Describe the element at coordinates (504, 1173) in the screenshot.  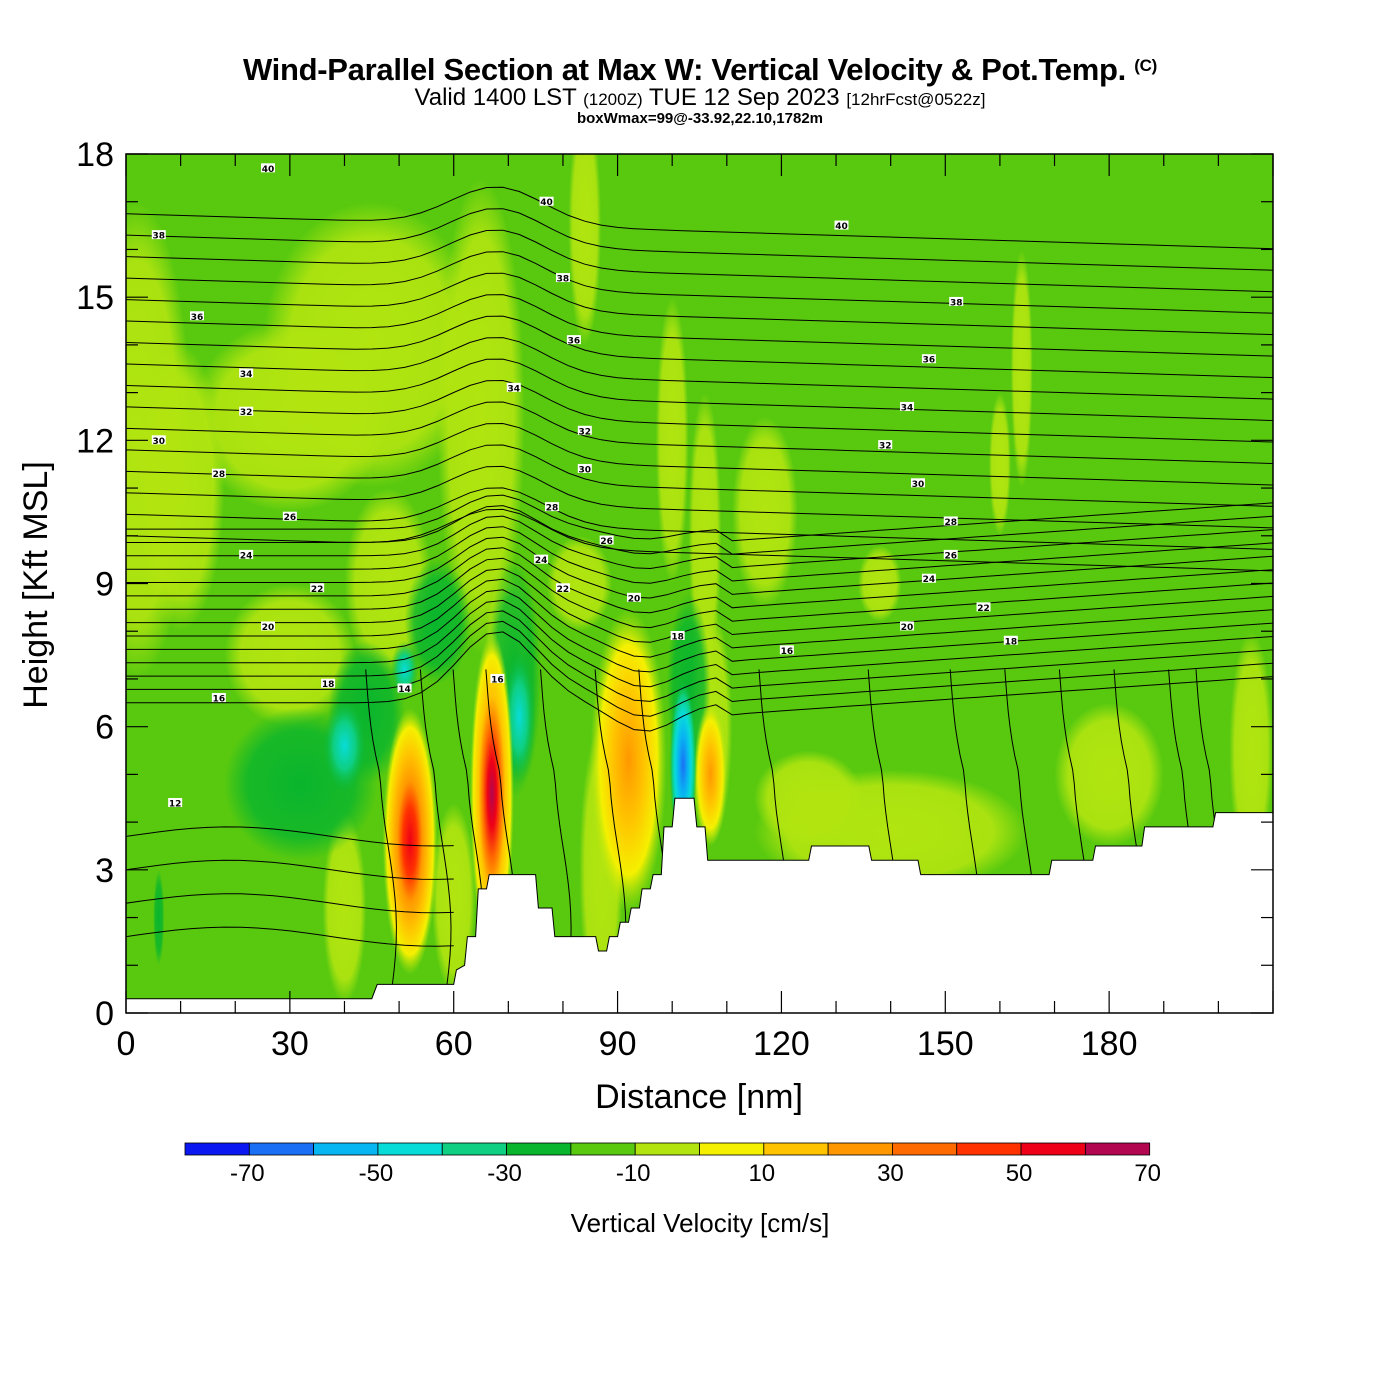
I see `colorbar-tick-label: -30` at that location.